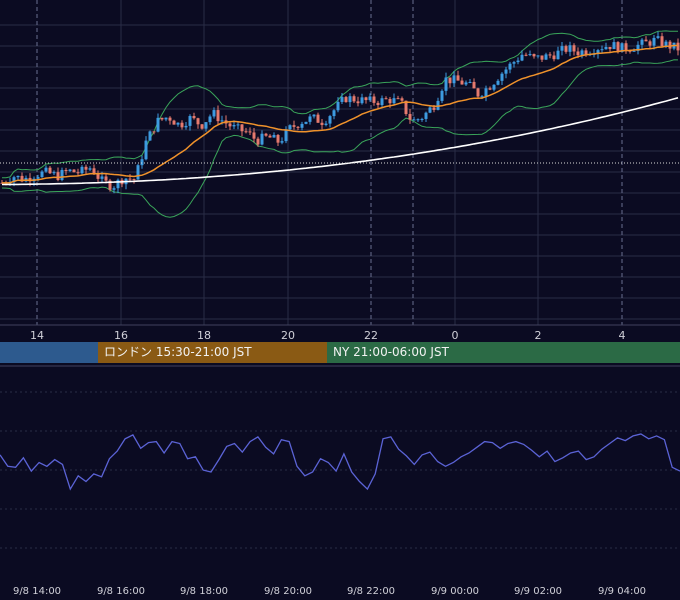 The image size is (680, 600). What do you see at coordinates (371, 335) in the screenshot?
I see `price-x-tick-label: 22` at bounding box center [371, 335].